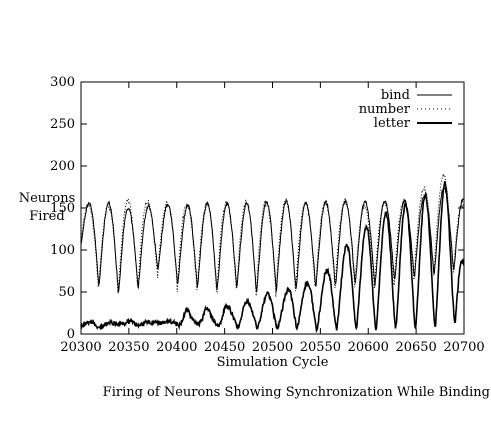  Describe the element at coordinates (62, 82) in the screenshot. I see `y-tick-label: 300` at that location.